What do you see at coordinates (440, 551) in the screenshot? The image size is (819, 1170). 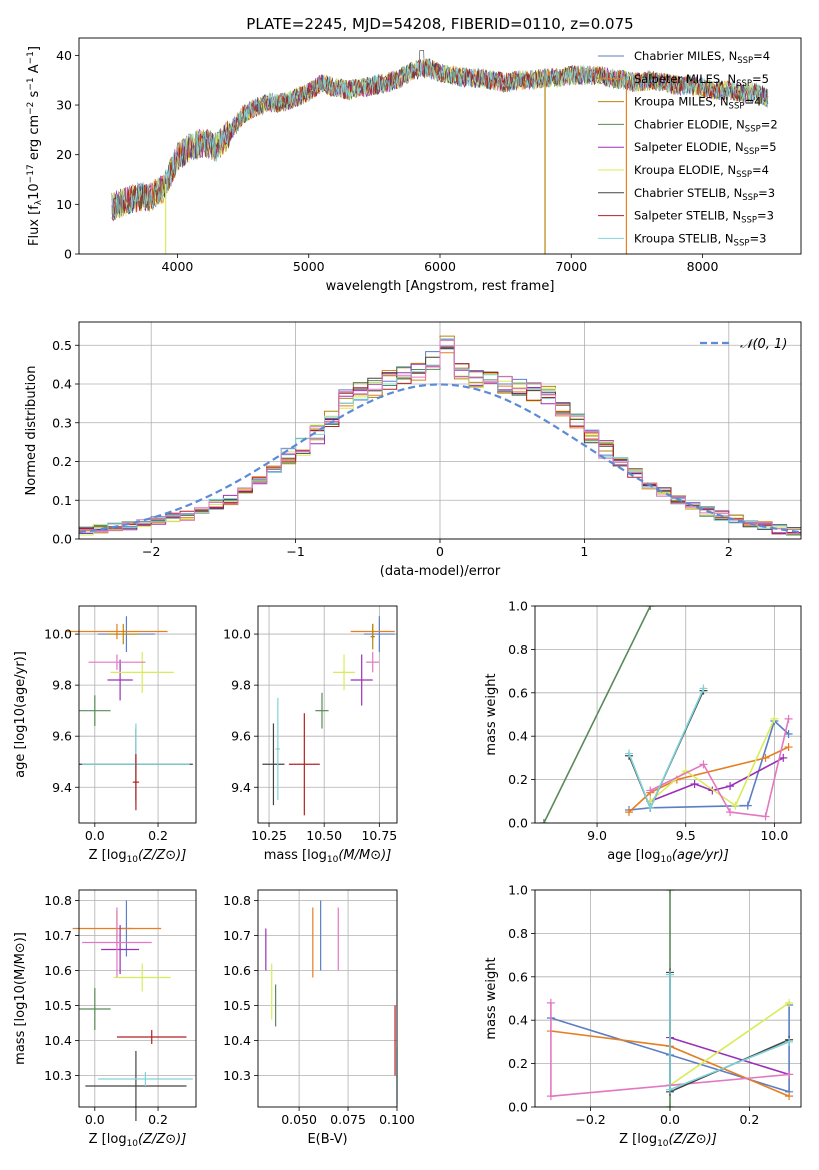 I see `x-tick-label: 0` at bounding box center [440, 551].